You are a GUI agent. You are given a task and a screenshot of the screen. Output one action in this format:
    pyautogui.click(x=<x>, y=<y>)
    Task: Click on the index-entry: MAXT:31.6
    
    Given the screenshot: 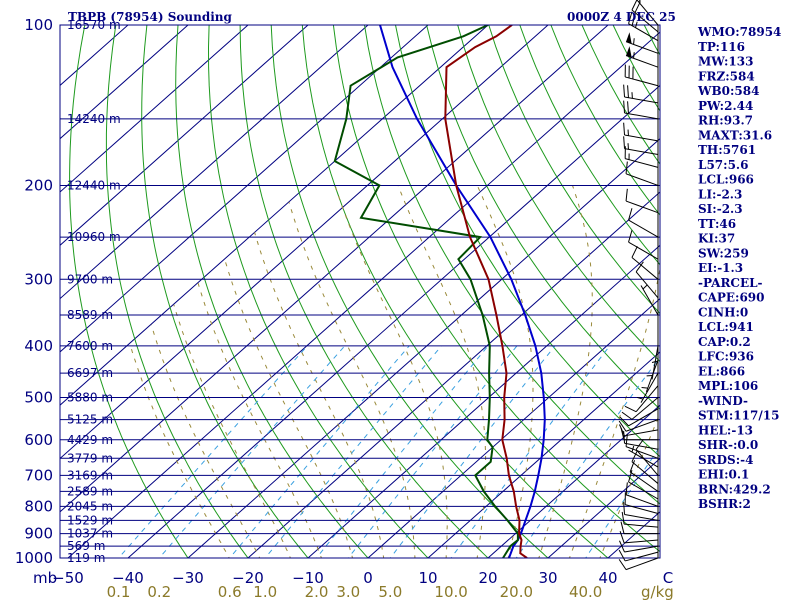 What is the action you would take?
    pyautogui.click(x=735, y=135)
    